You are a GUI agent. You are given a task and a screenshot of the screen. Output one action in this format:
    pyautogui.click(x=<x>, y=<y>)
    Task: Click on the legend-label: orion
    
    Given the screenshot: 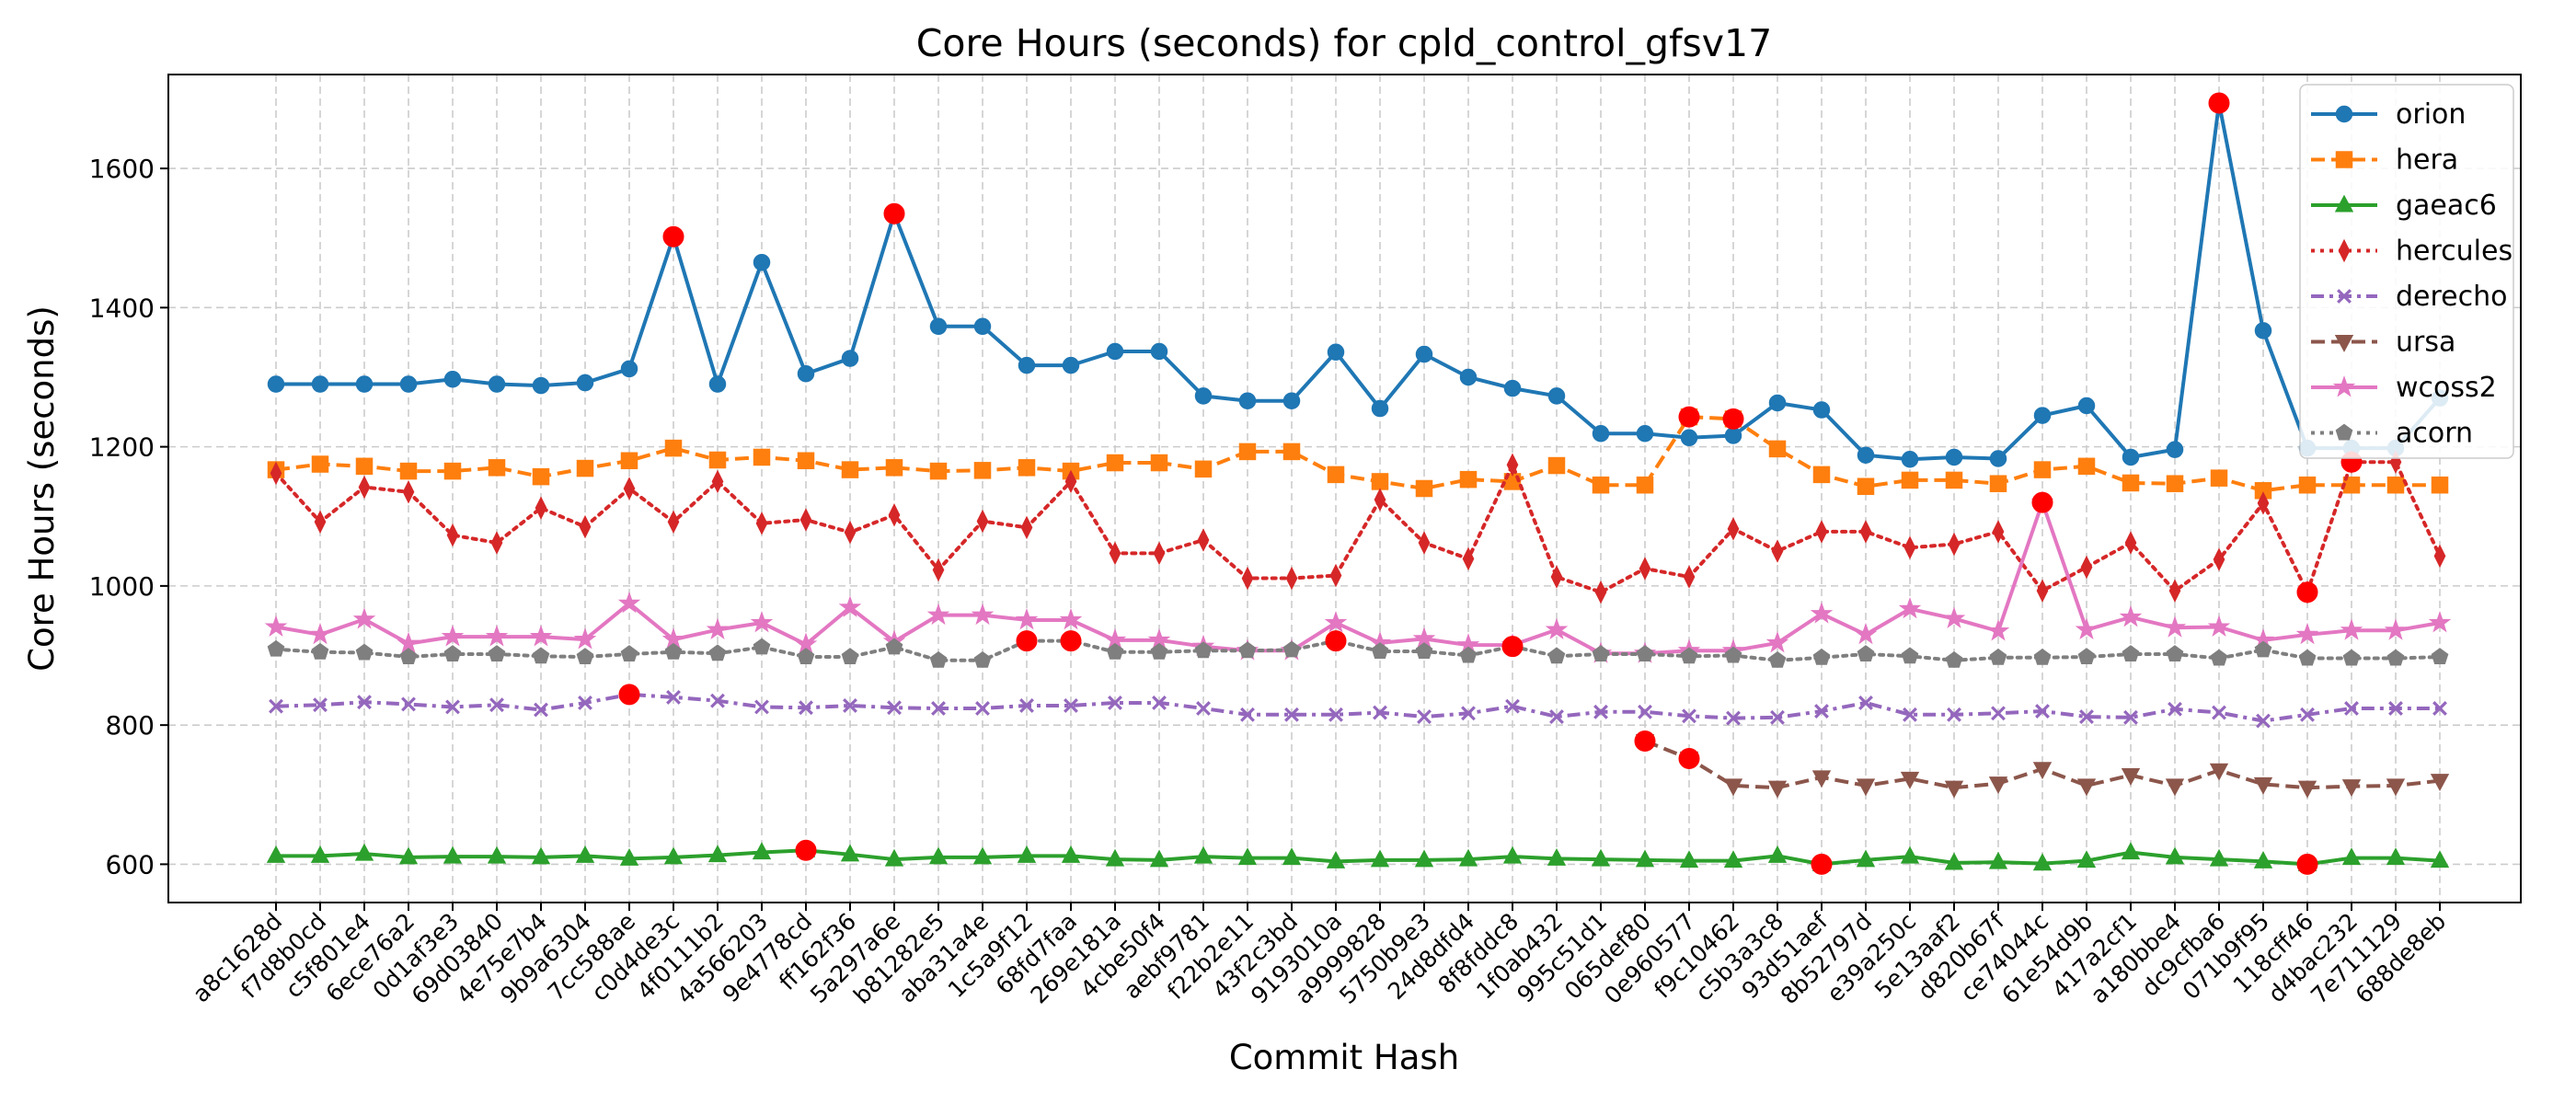 What is the action you would take?
    pyautogui.click(x=2431, y=114)
    